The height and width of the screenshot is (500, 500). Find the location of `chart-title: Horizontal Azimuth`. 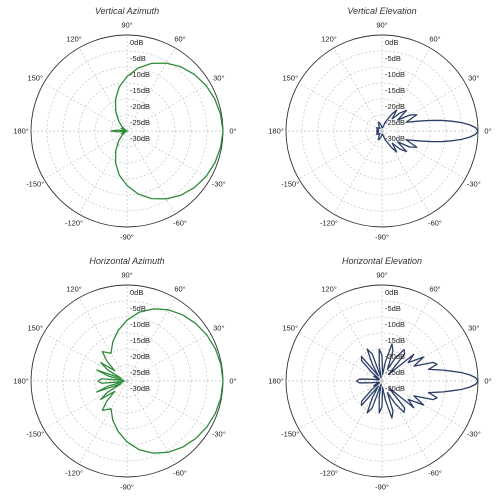

chart-title: Horizontal Azimuth is located at coordinates (126, 261).